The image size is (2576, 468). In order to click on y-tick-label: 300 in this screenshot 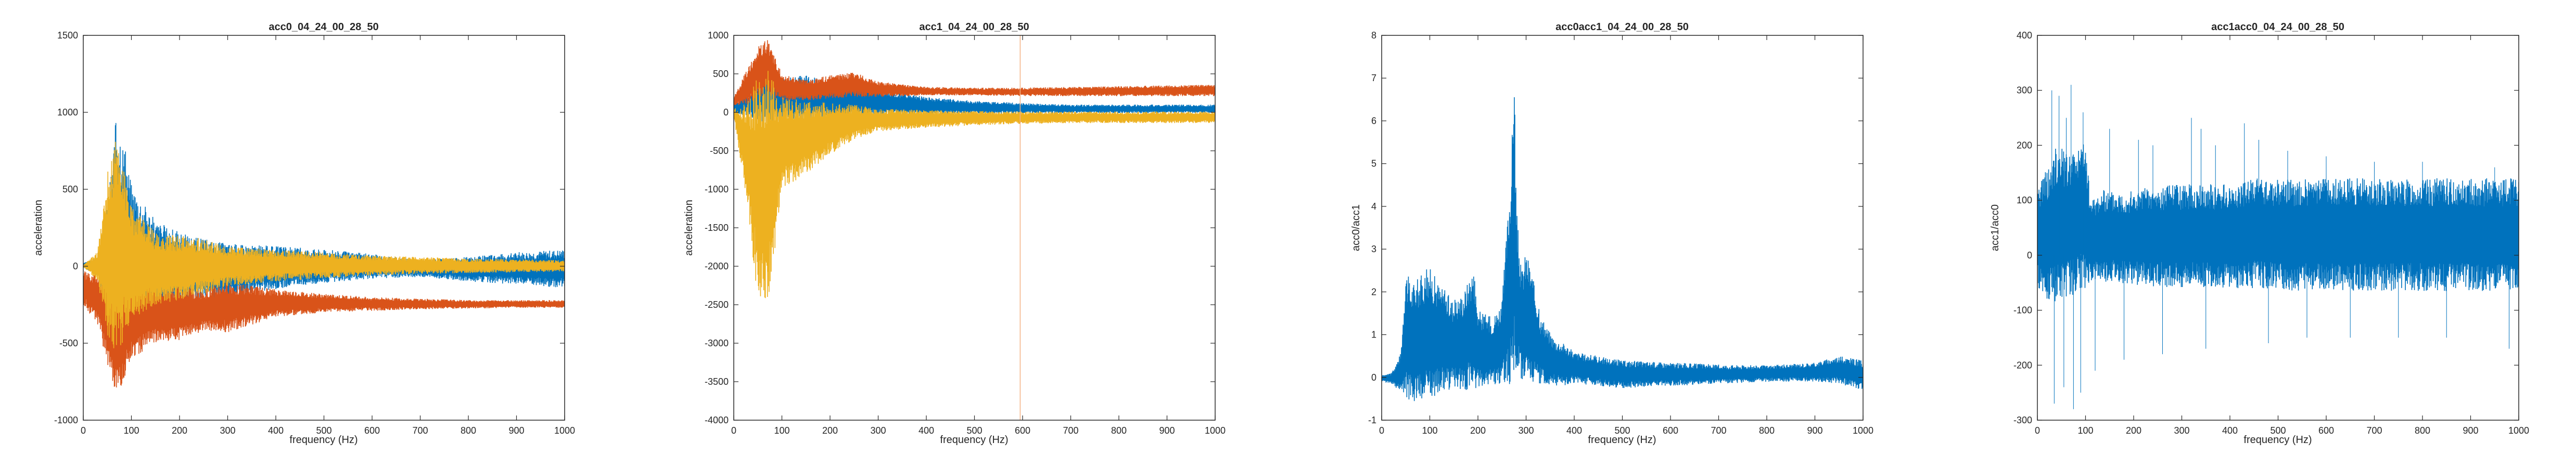, I will do `click(2024, 91)`.